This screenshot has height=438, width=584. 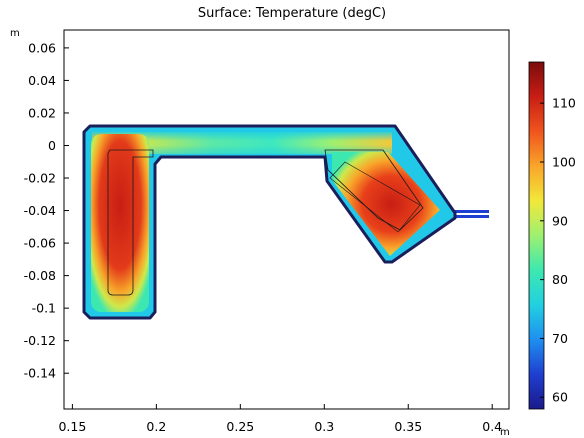 What do you see at coordinates (72, 426) in the screenshot?
I see `x-tick-label: 0.15` at bounding box center [72, 426].